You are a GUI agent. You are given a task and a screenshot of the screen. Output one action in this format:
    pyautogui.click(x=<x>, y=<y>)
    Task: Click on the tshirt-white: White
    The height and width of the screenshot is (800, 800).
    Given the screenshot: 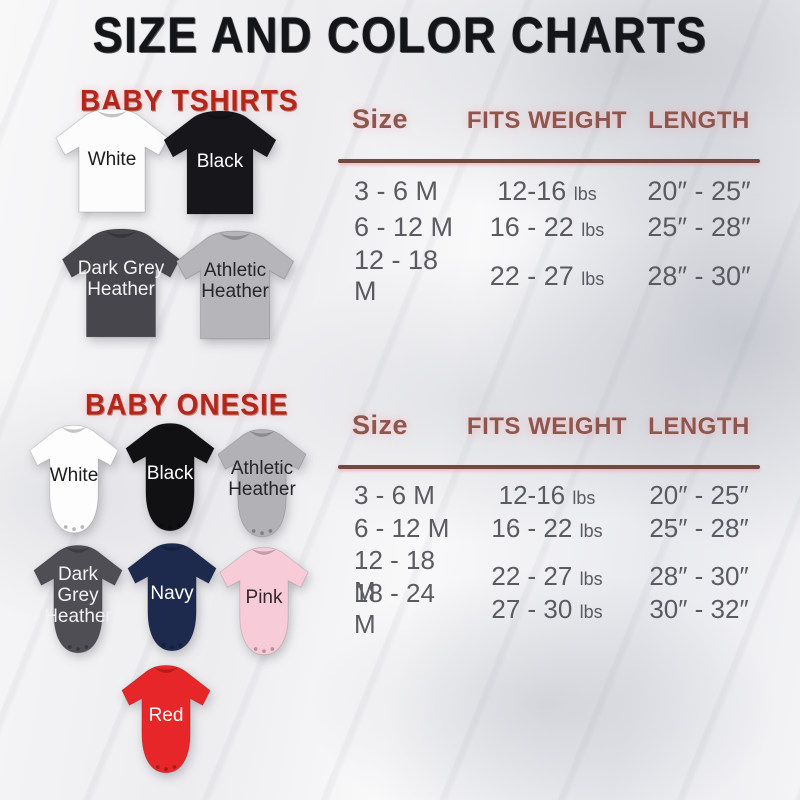 What is the action you would take?
    pyautogui.click(x=112, y=161)
    